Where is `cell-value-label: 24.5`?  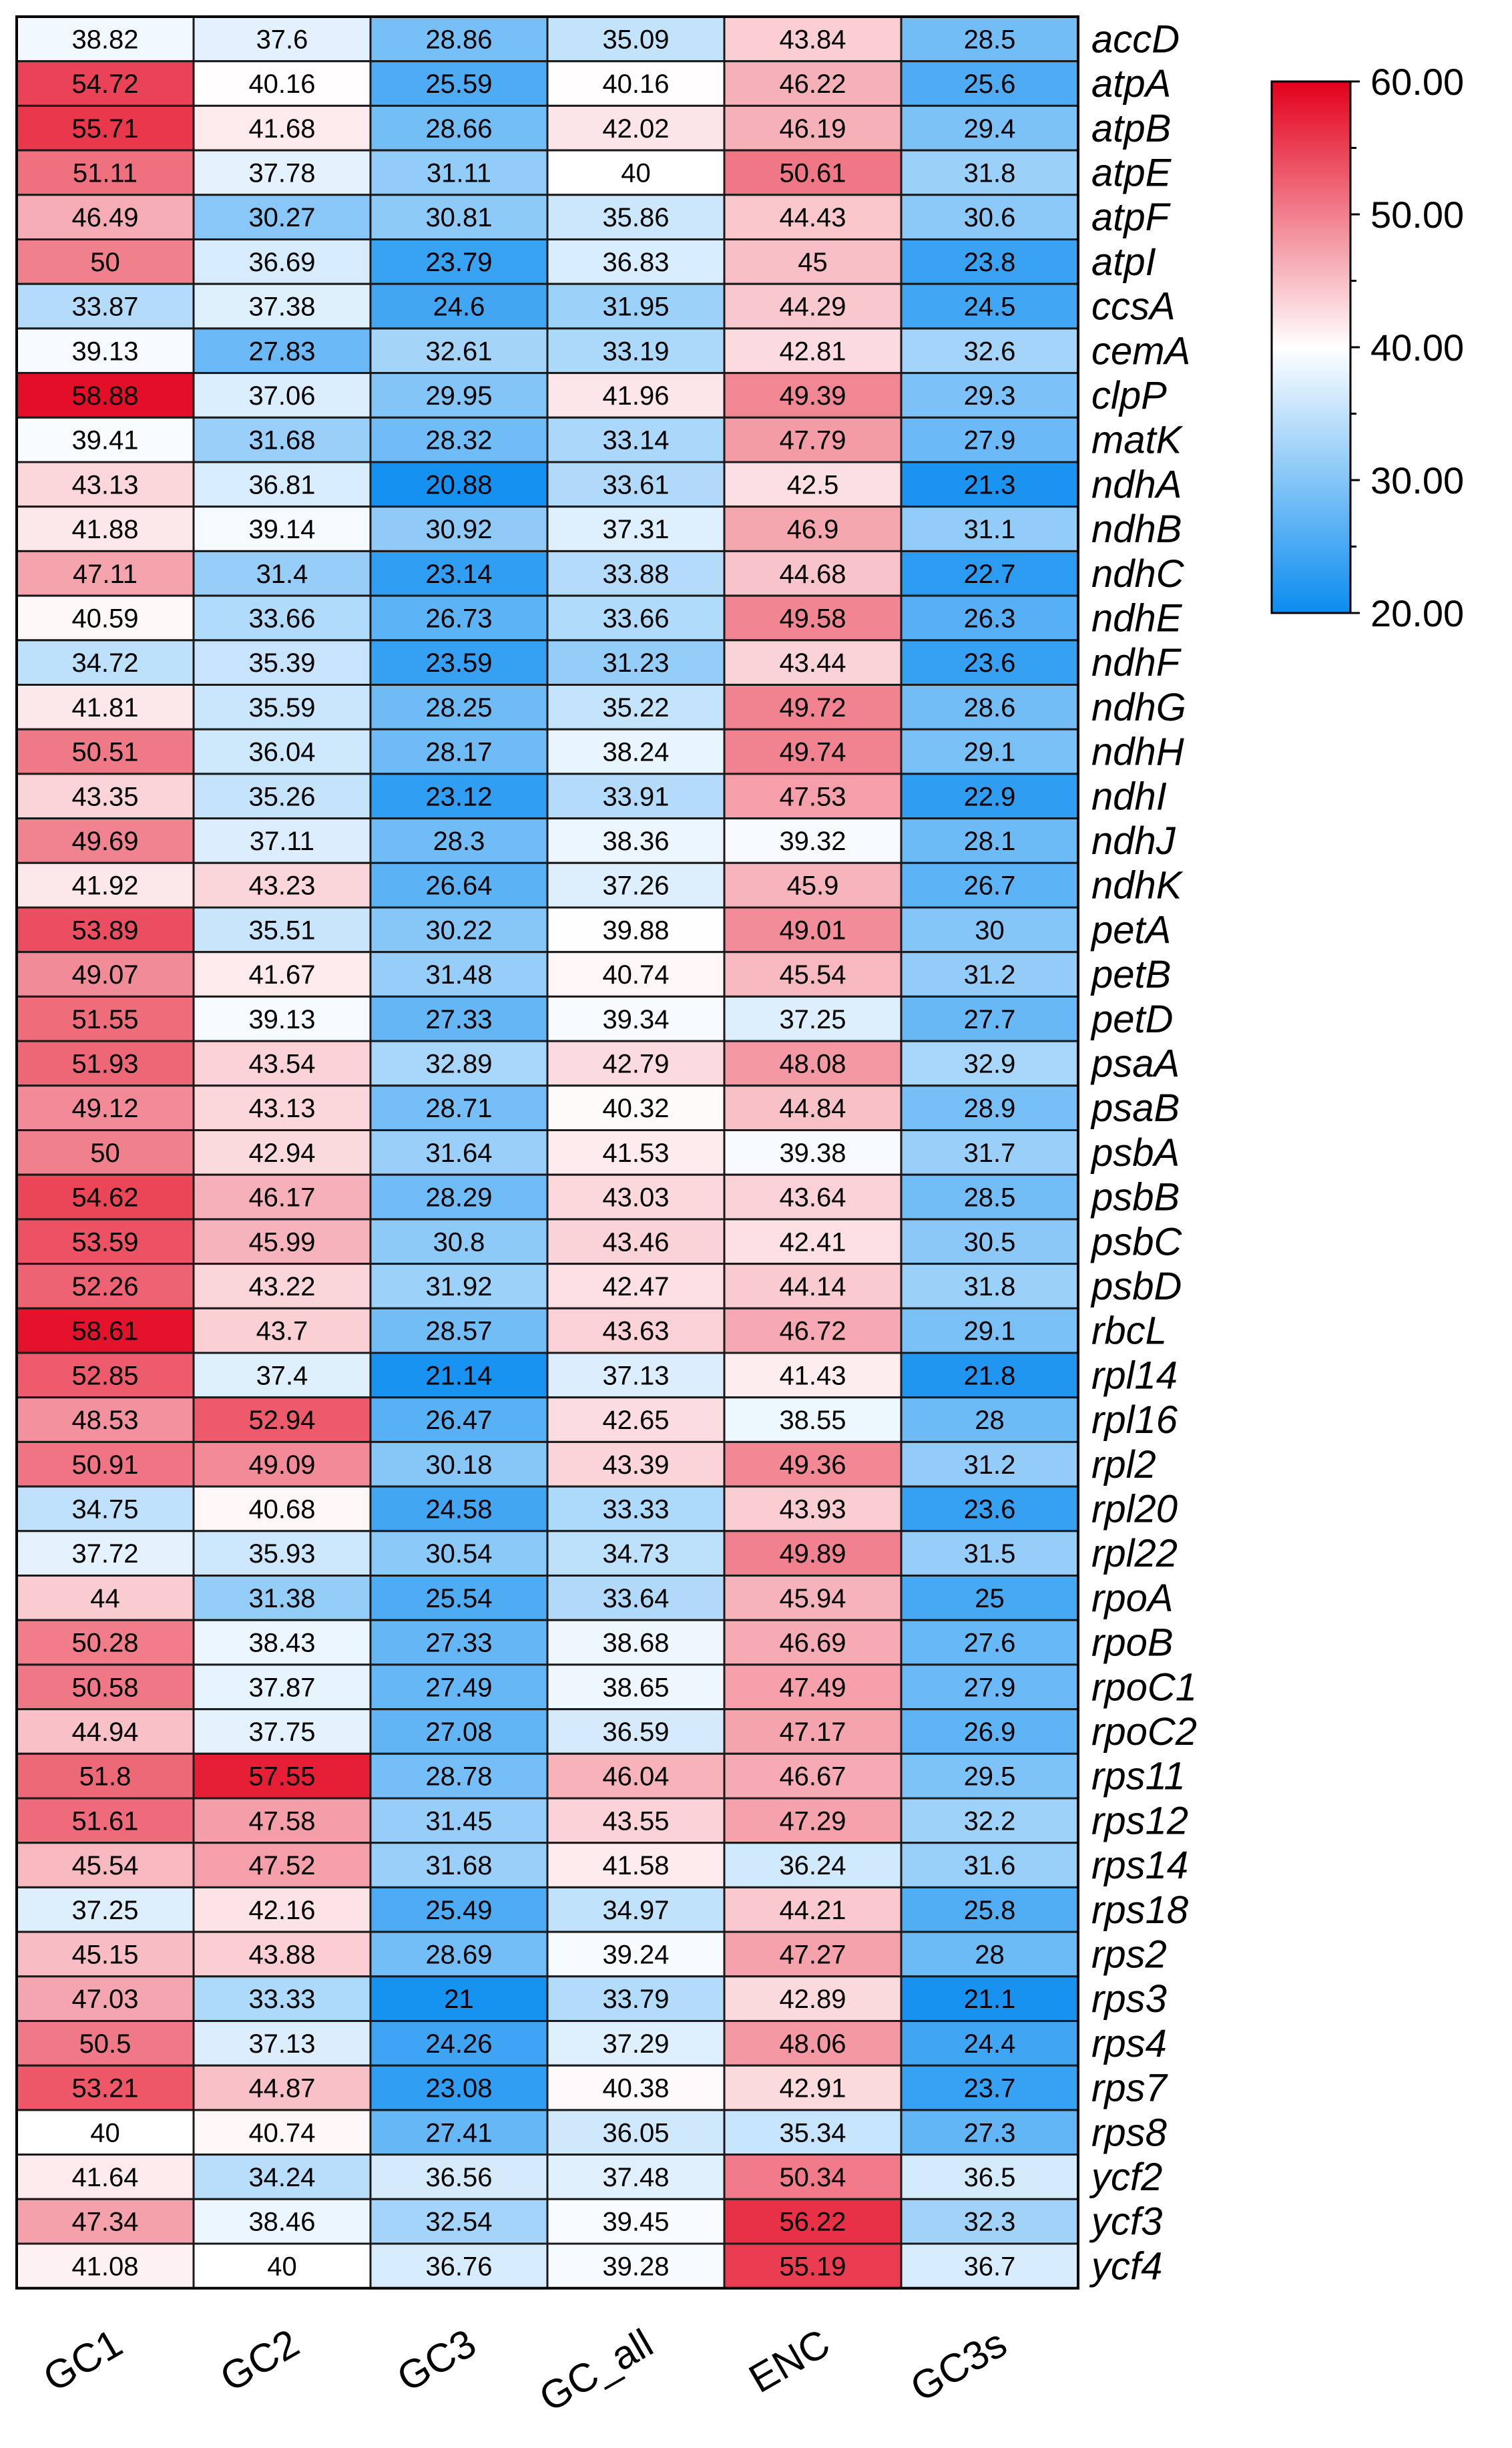 cell-value-label: 24.5 is located at coordinates (990, 307).